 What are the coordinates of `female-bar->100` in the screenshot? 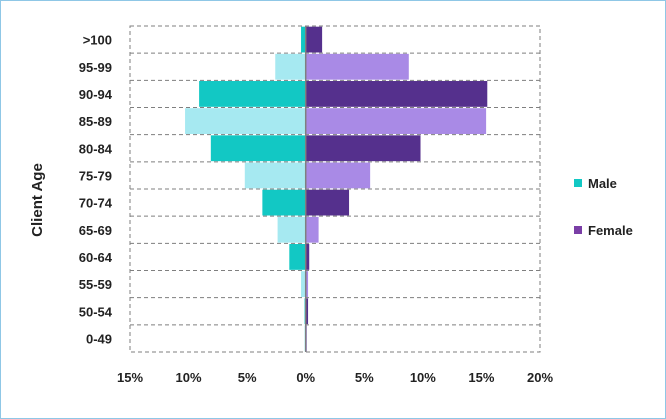 It's located at (314, 39).